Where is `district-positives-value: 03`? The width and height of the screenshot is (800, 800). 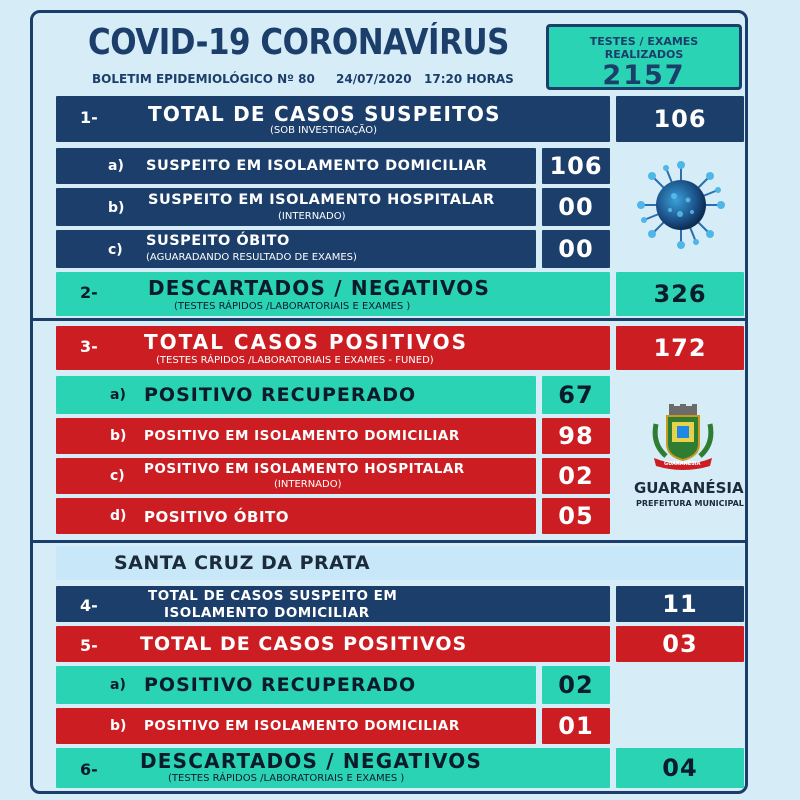
district-positives-value: 03 is located at coordinates (680, 644).